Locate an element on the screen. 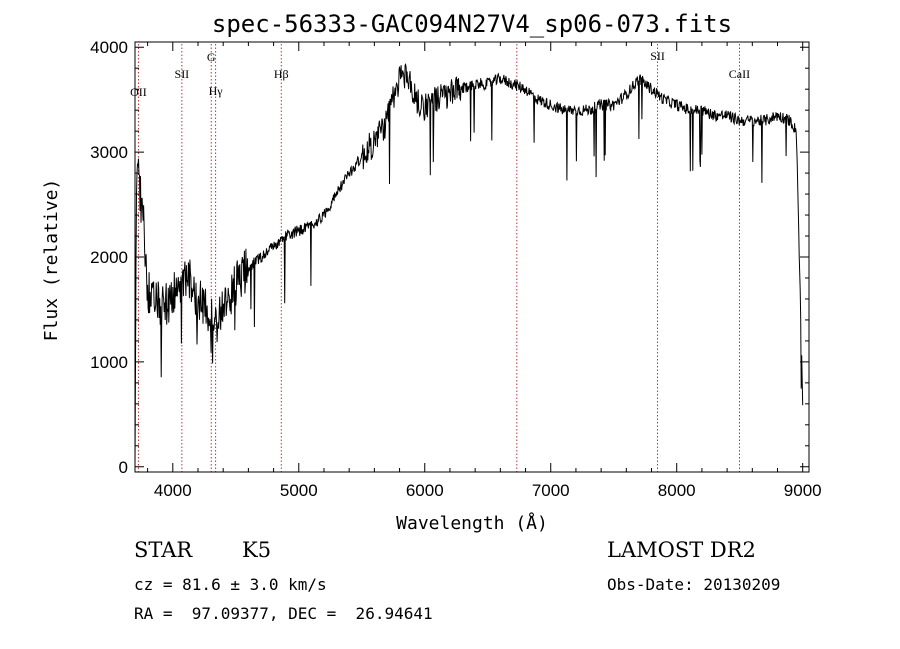  line-label: Hγ is located at coordinates (216, 91).